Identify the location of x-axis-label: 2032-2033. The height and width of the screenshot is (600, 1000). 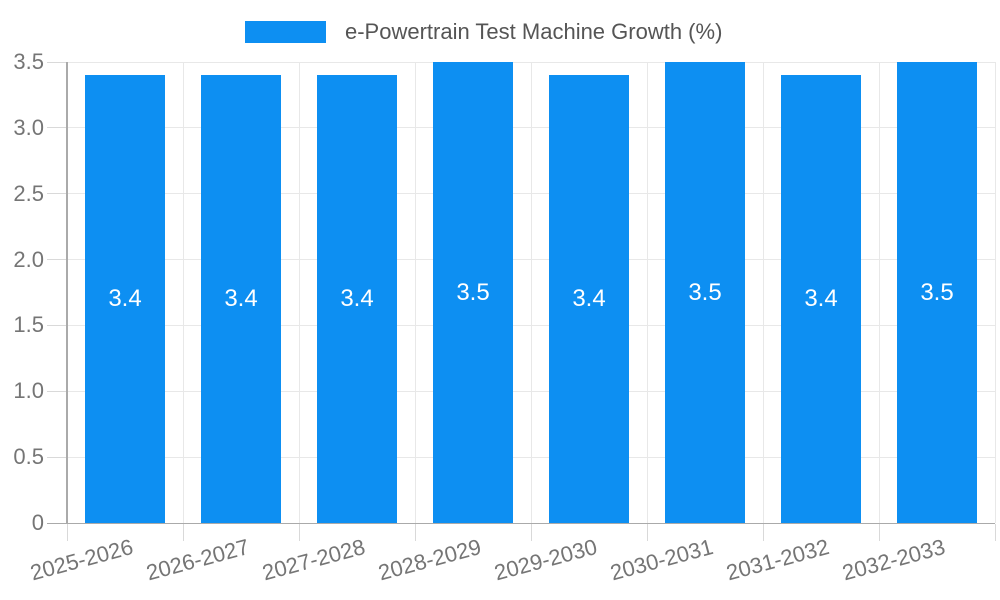
(893, 560).